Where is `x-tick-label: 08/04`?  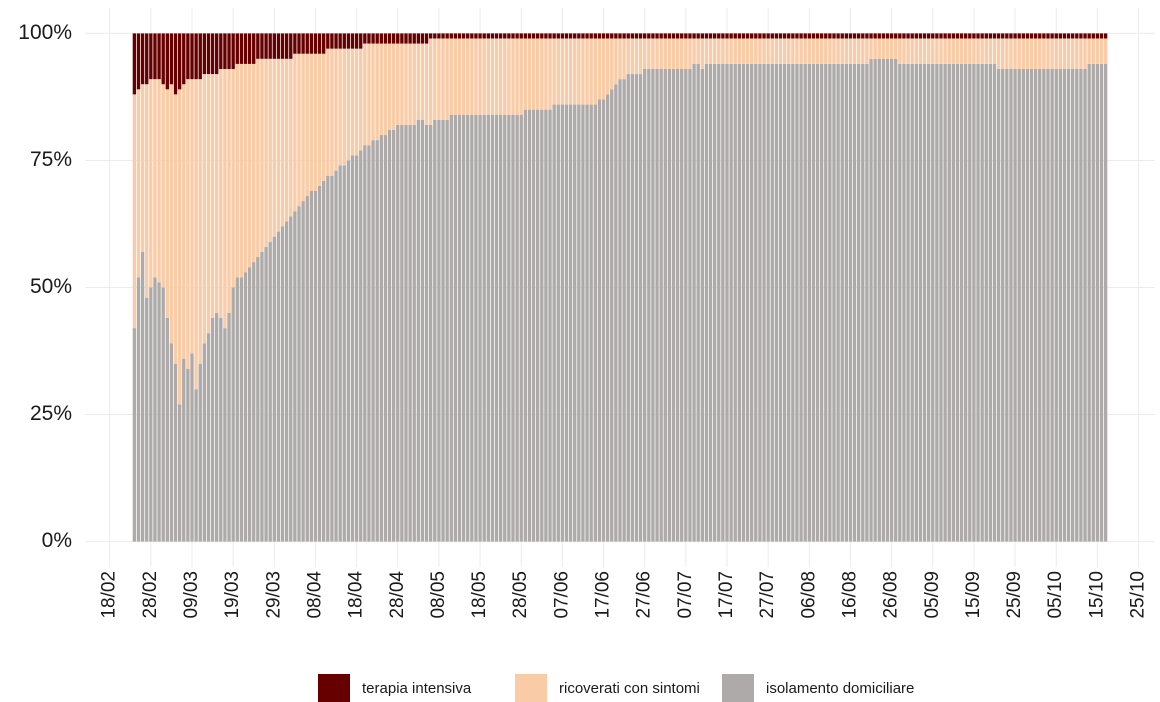
x-tick-label: 08/04 is located at coordinates (314, 595).